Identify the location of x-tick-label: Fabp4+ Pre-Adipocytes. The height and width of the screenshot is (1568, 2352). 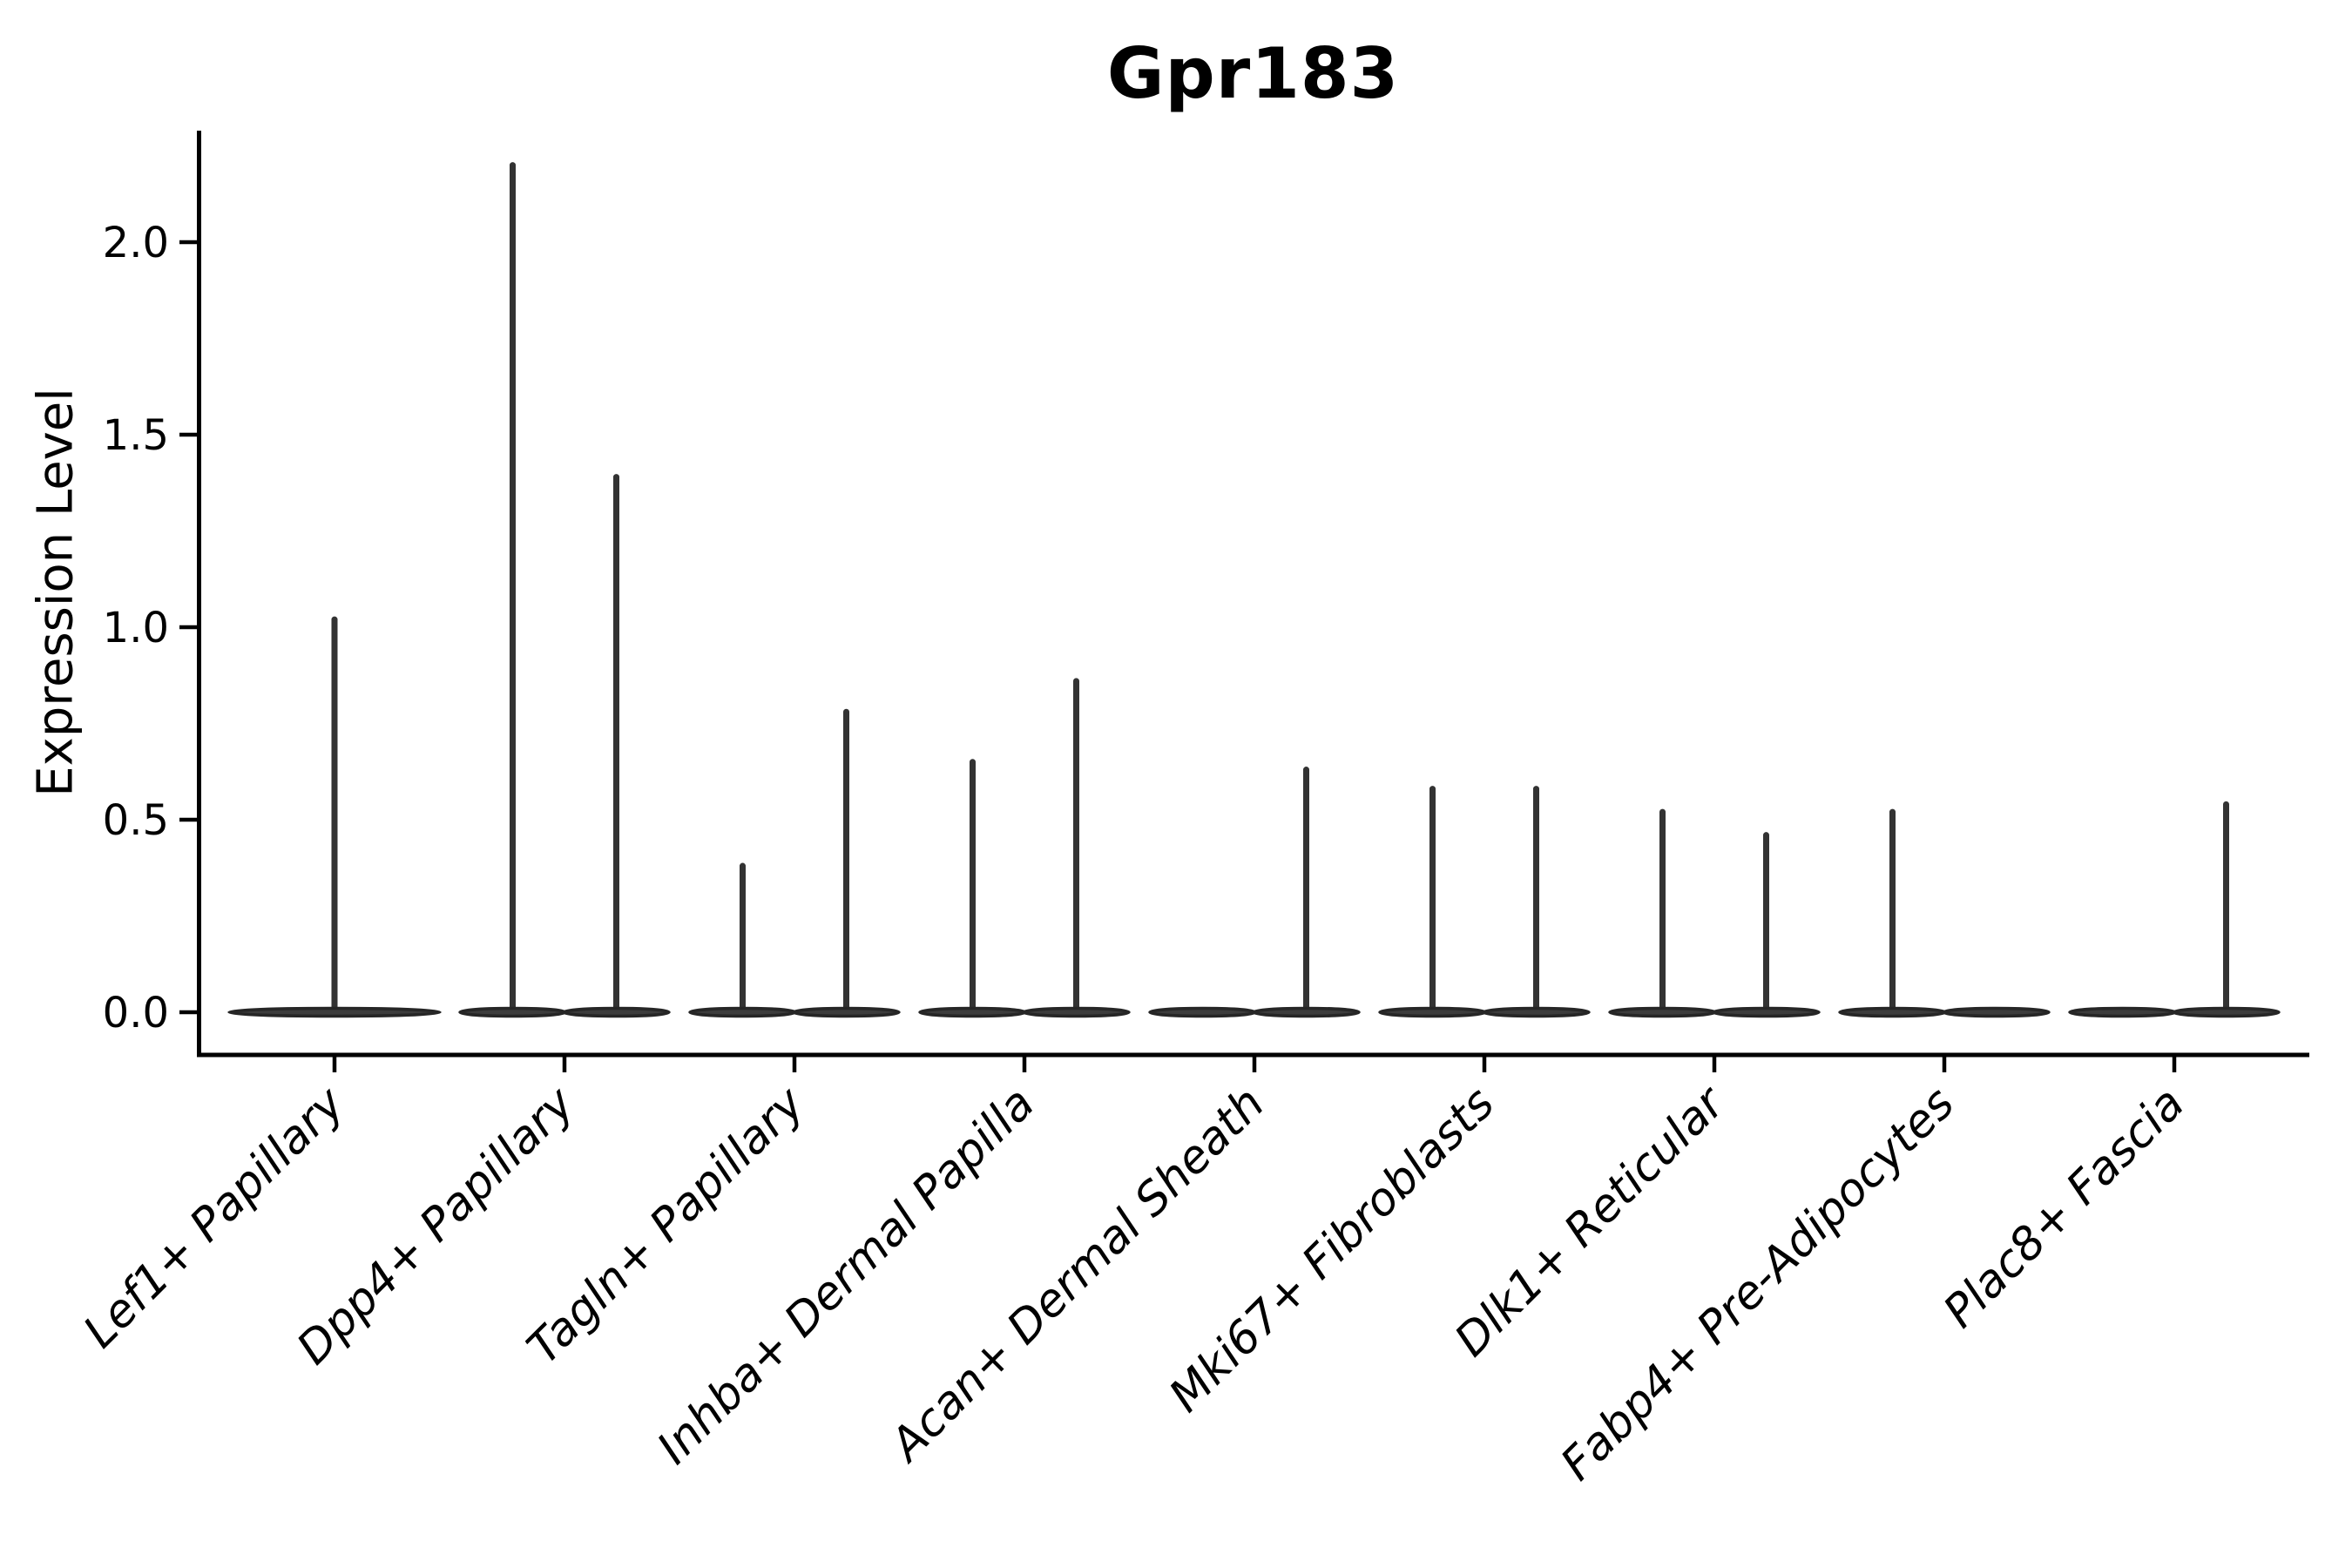
(1758, 1284).